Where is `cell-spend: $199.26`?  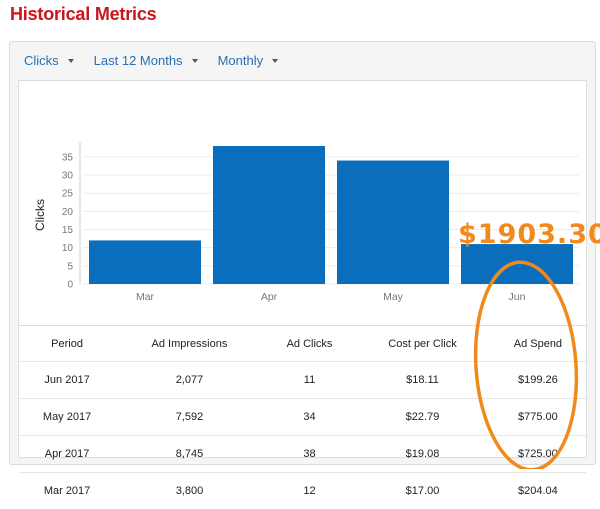 cell-spend: $199.26 is located at coordinates (538, 380).